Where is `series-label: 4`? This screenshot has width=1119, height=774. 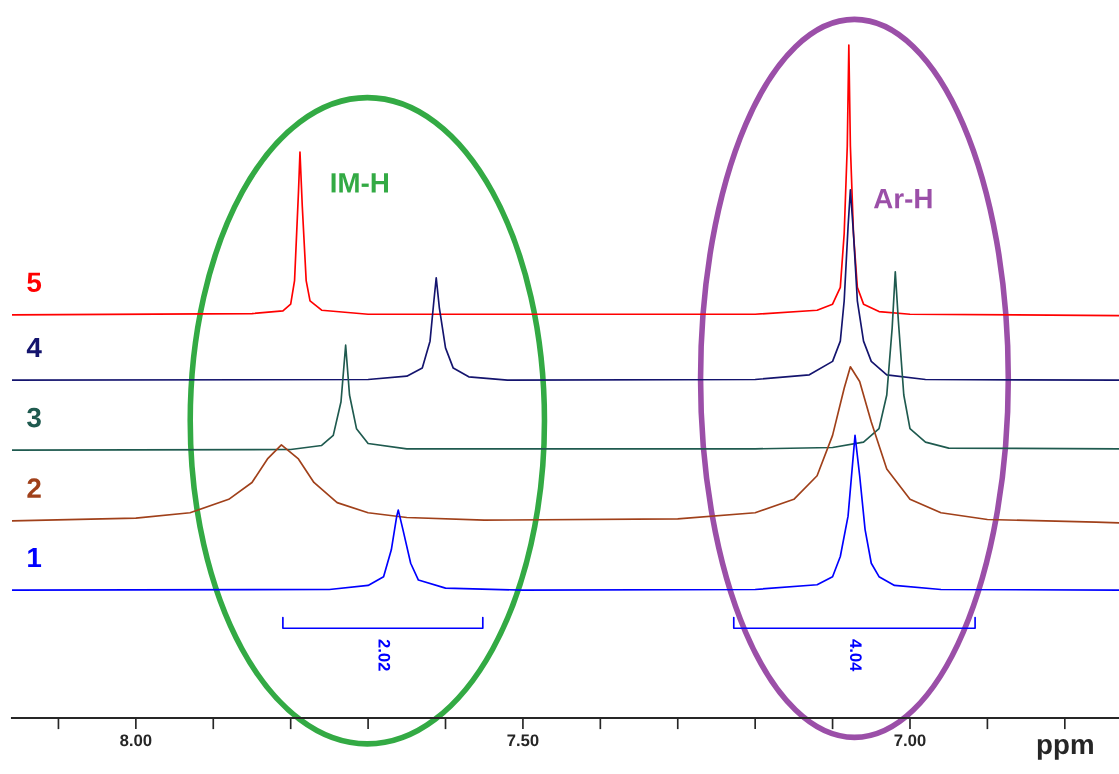
series-label: 4 is located at coordinates (34, 347).